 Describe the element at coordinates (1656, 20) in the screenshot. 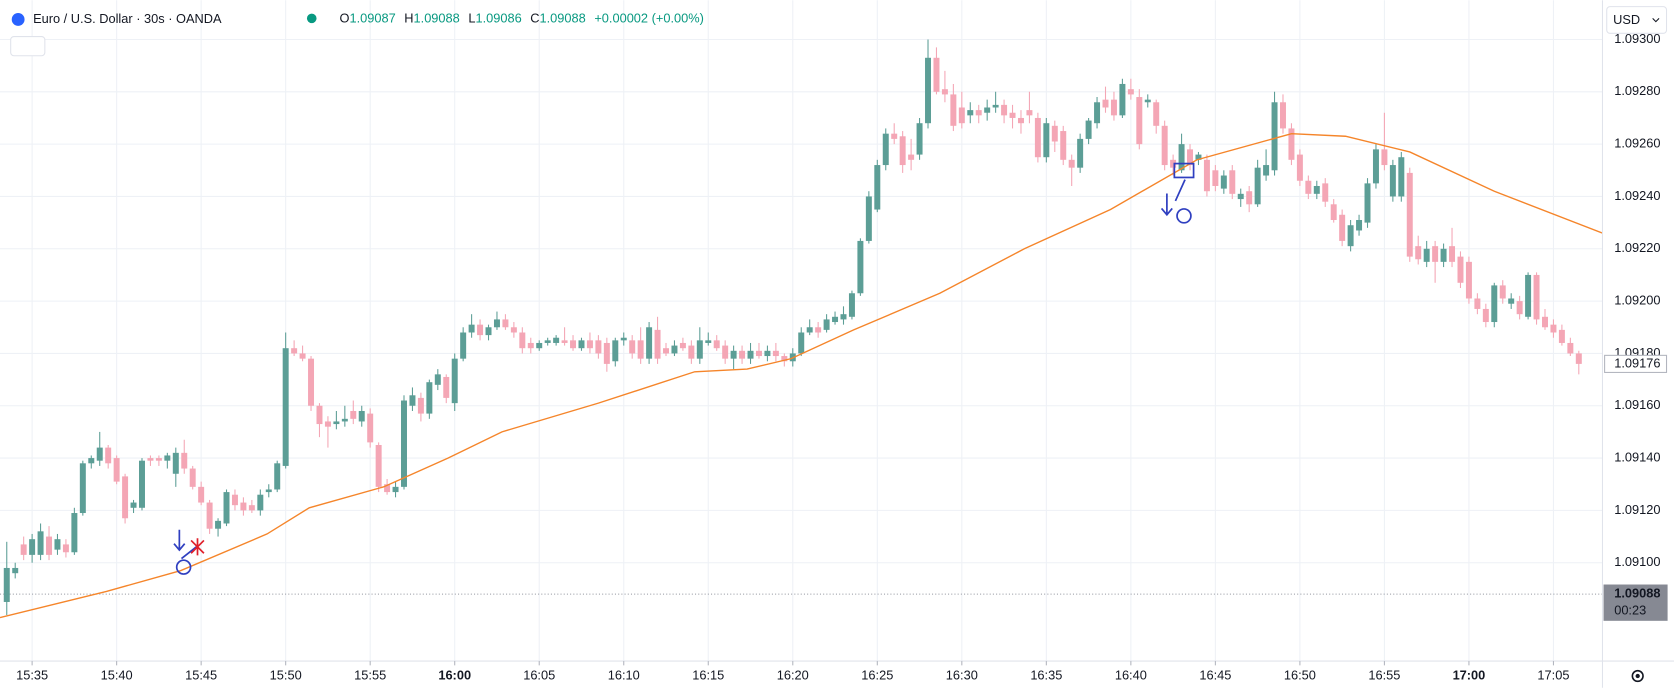

I see `chevron` at that location.